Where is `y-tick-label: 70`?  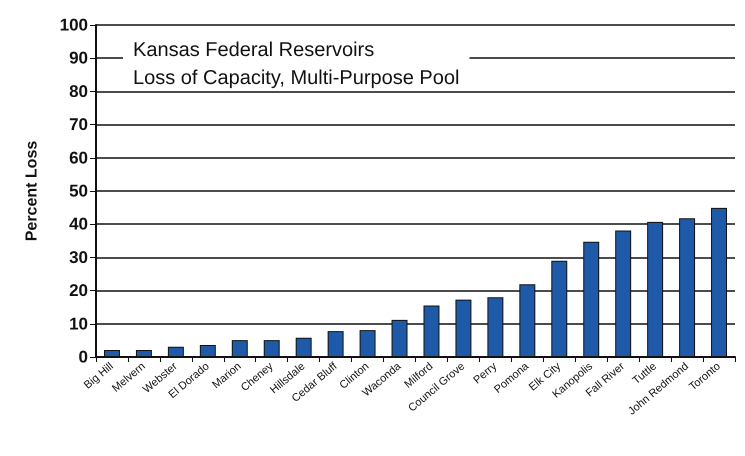
y-tick-label: 70 is located at coordinates (78, 124).